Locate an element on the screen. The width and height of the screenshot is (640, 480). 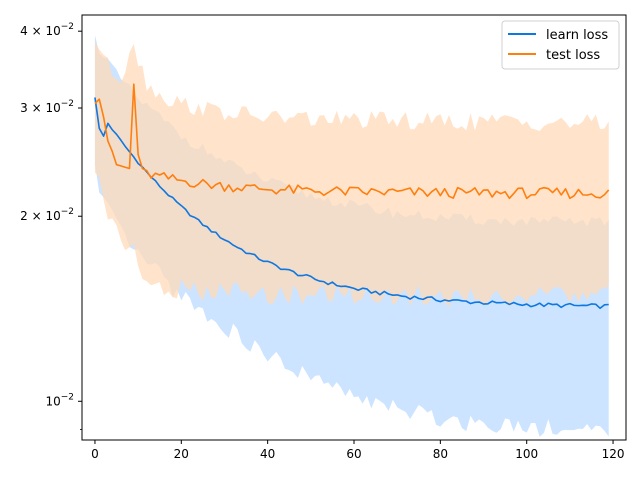
x-tick-label: 120 is located at coordinates (613, 454).